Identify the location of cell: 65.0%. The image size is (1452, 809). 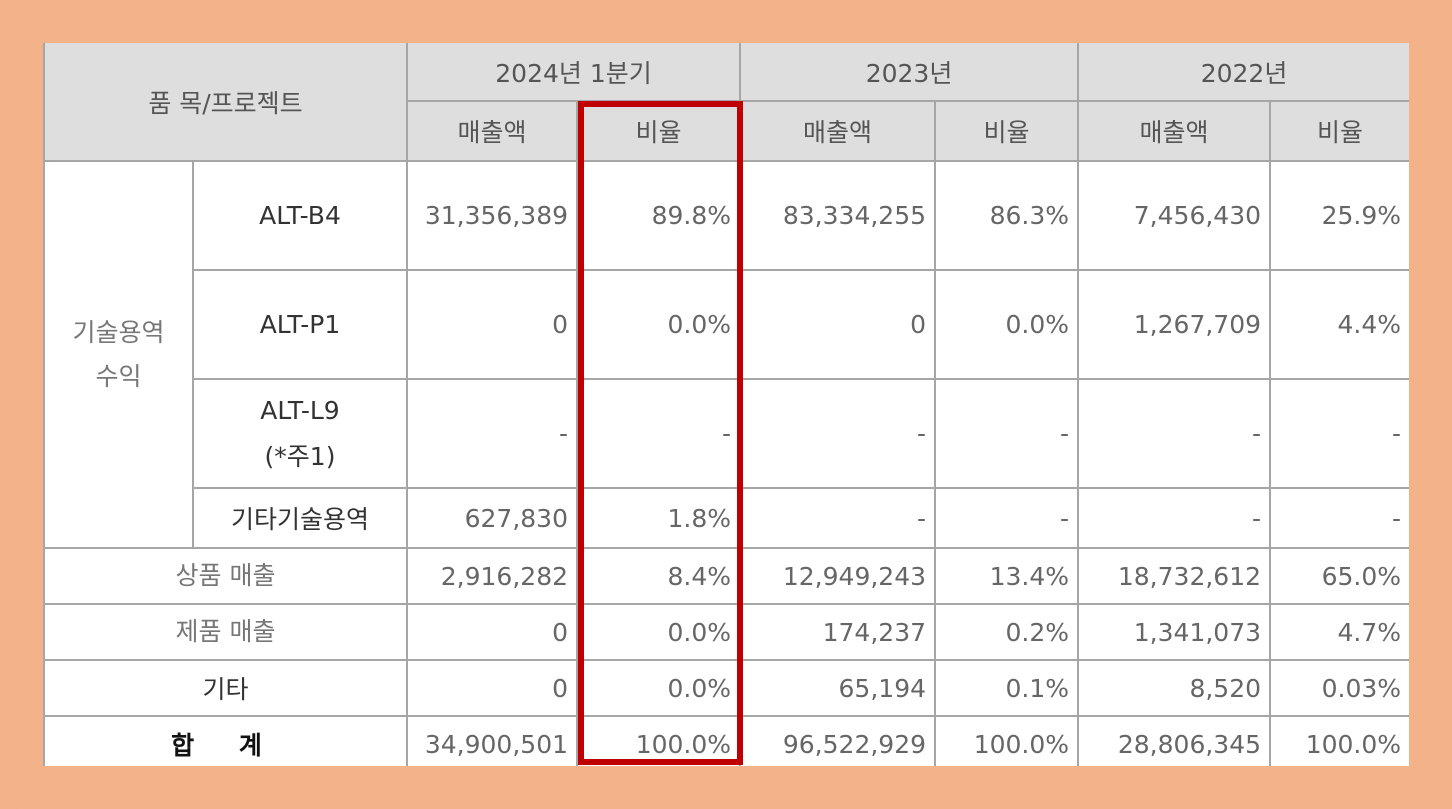
(1339, 576).